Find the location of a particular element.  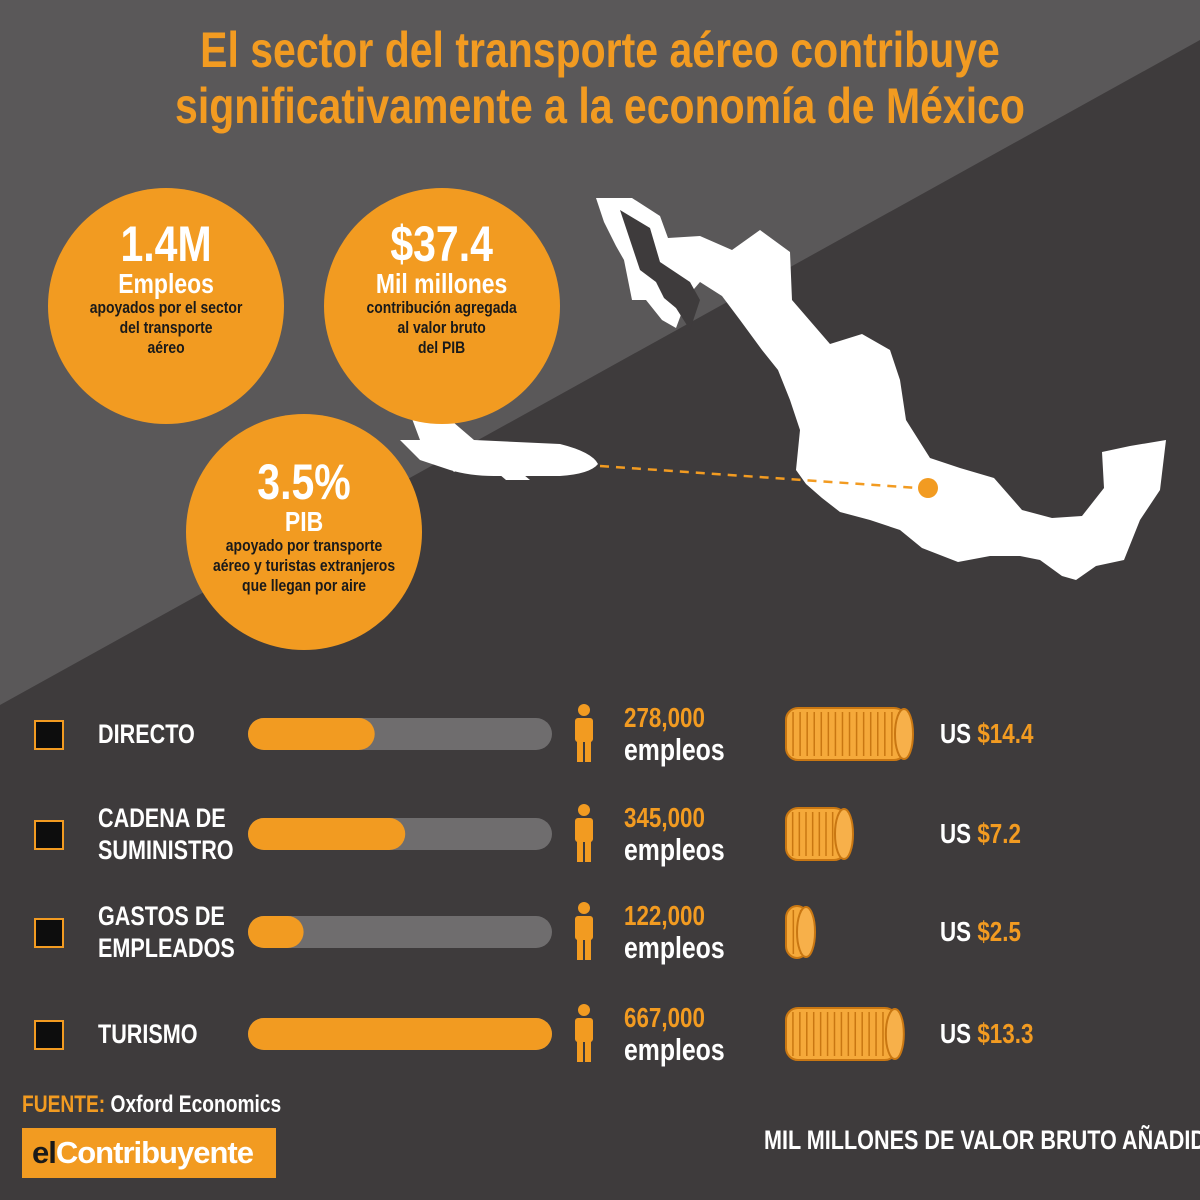

source-text: Oxford Economics is located at coordinates (196, 1104).